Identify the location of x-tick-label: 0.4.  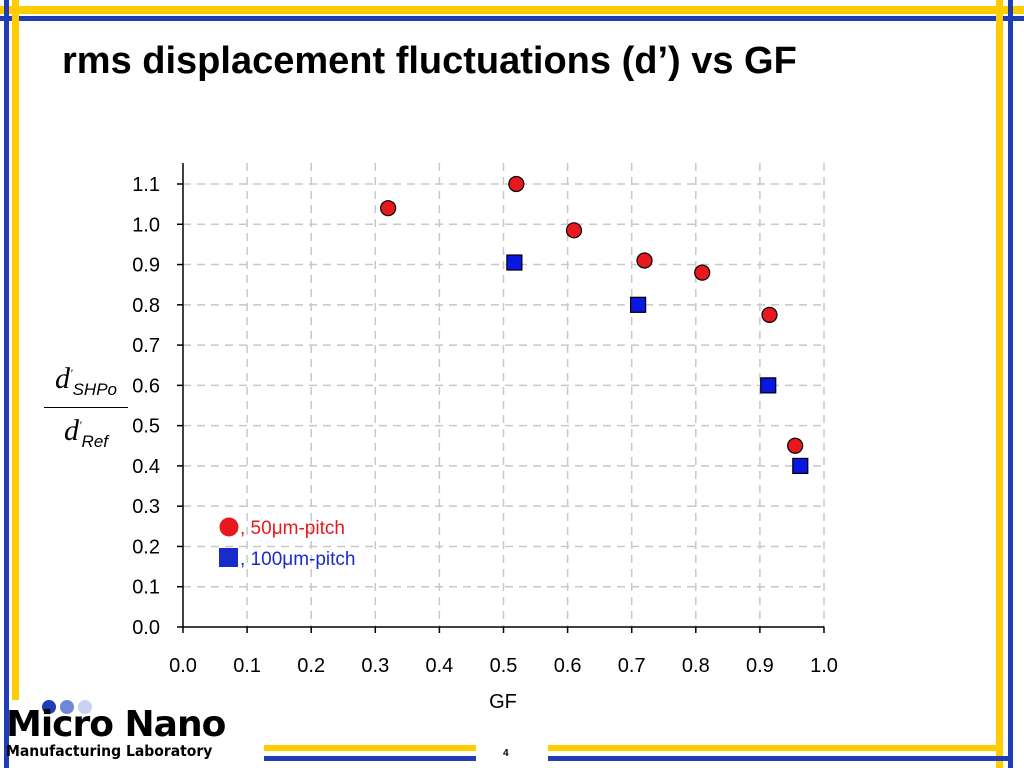
(439, 666).